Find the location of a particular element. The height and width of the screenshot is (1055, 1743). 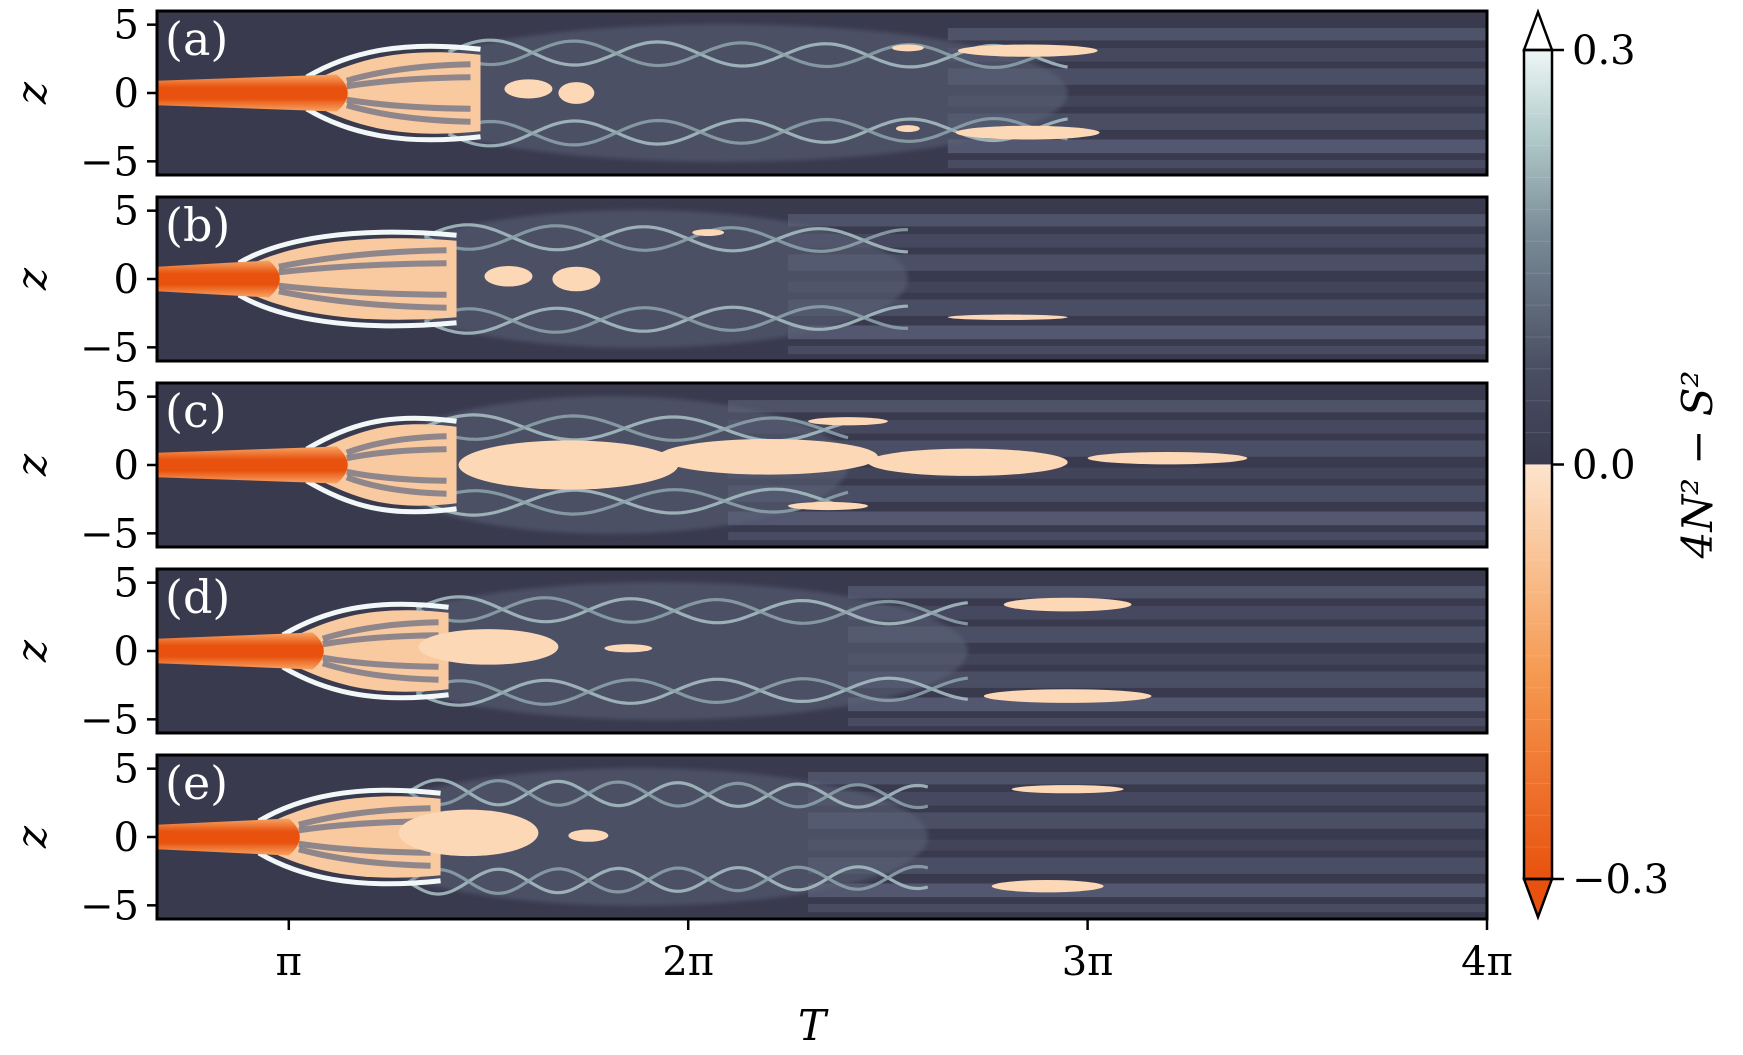

colorbar-gradient is located at coordinates (1538, 464).